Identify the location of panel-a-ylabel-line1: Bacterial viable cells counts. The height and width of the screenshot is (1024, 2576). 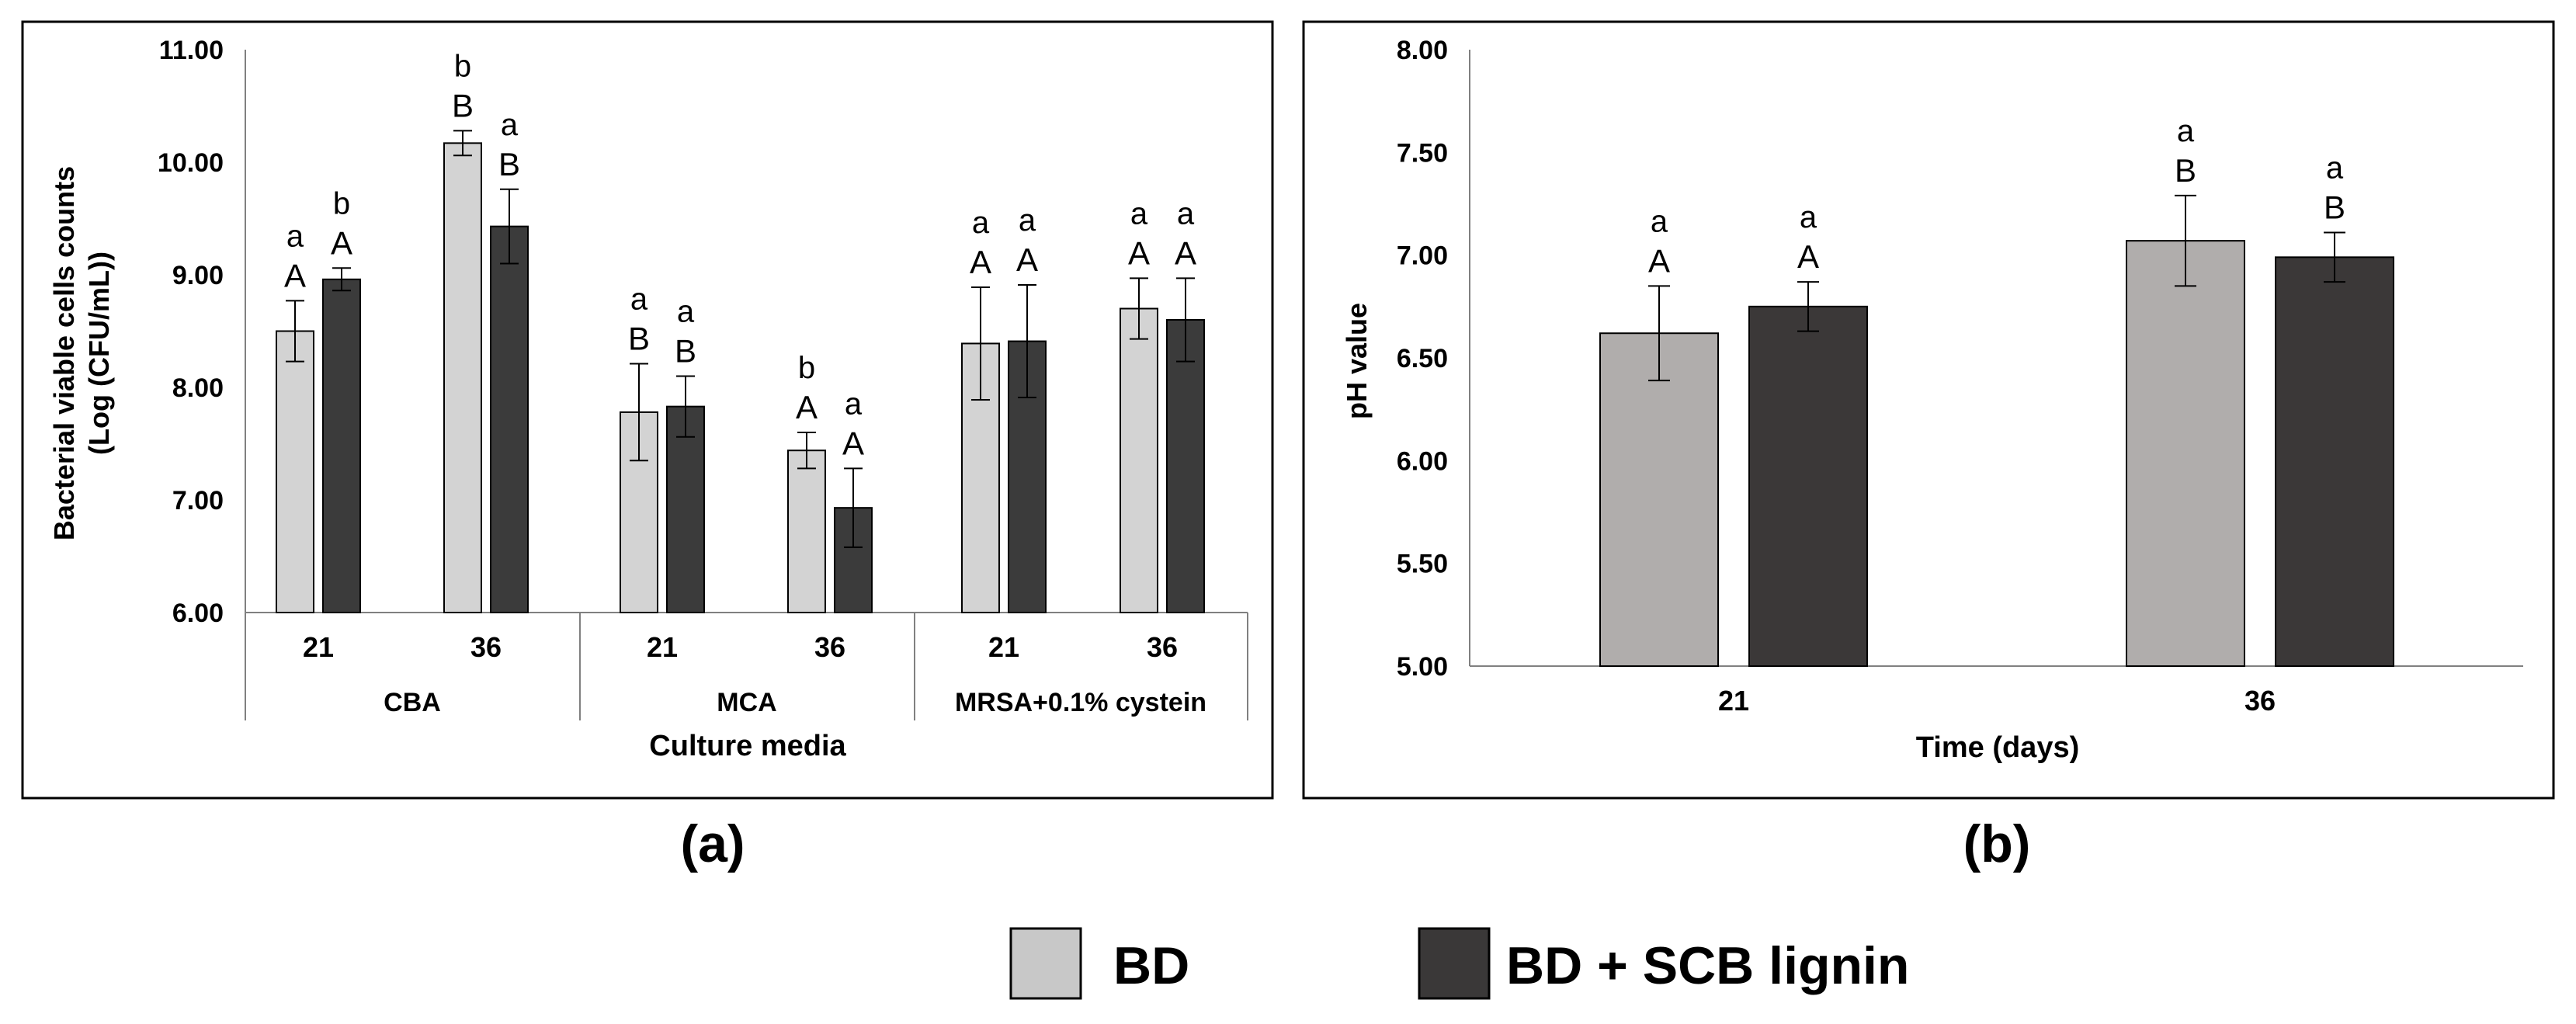
(64, 353).